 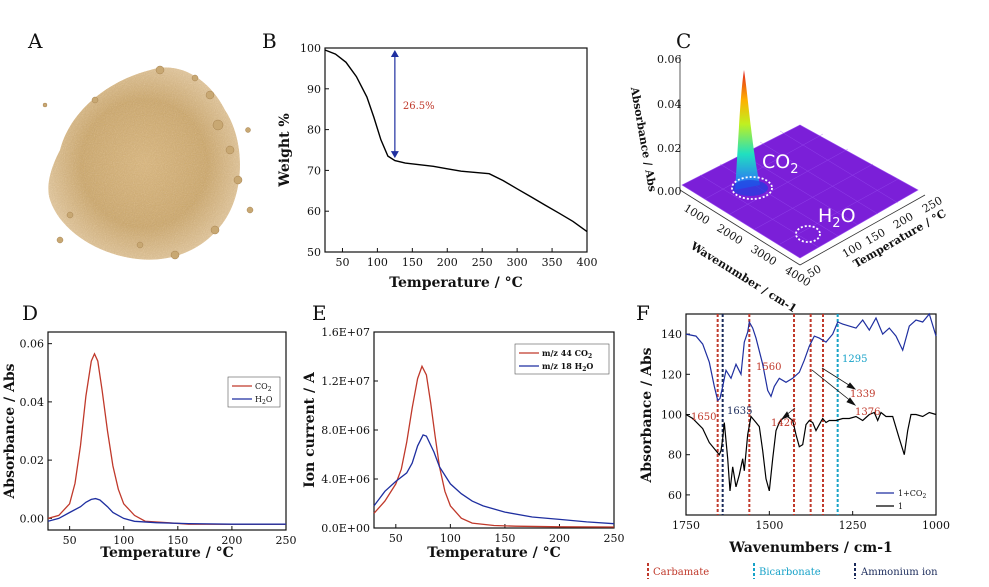 What do you see at coordinates (314, 170) in the screenshot?
I see `tga-y-tick-label: 70` at bounding box center [314, 170].